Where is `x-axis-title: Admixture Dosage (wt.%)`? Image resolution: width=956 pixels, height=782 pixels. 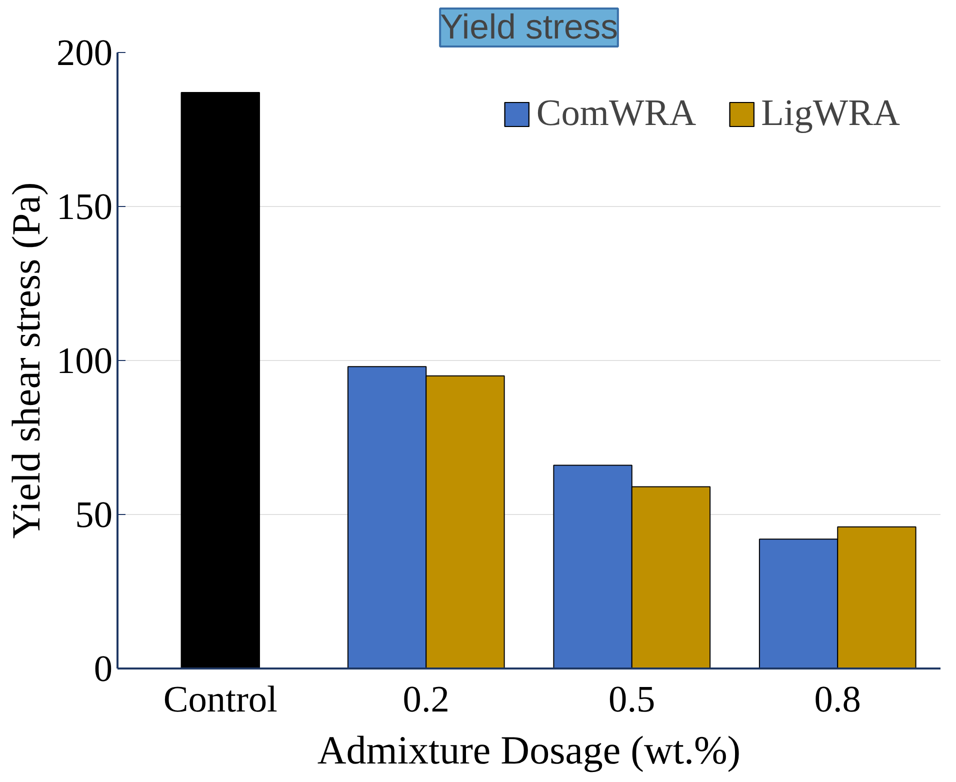
x-axis-title: Admixture Dosage (wt.%) is located at coordinates (529, 750).